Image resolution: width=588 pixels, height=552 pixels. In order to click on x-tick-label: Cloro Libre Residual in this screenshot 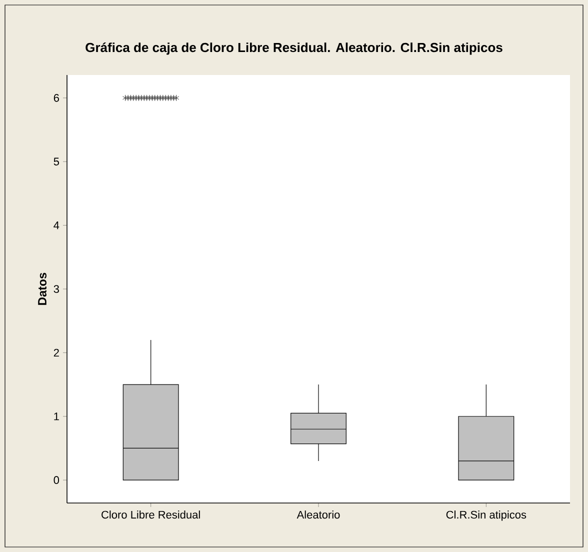, I will do `click(151, 514)`.